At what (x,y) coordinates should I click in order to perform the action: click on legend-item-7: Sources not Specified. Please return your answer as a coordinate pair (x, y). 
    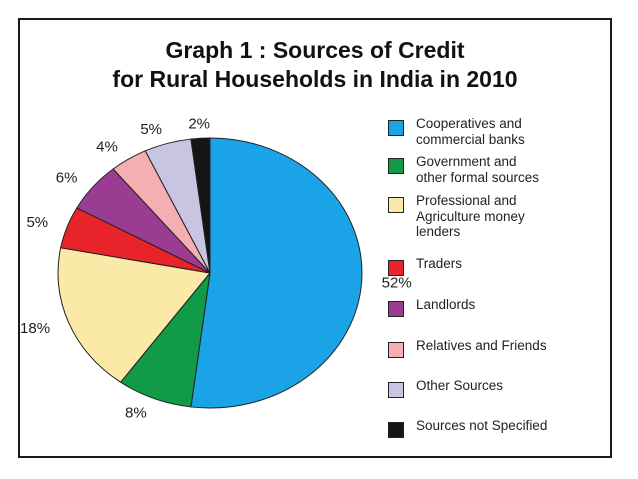
    Looking at the image, I should click on (498, 428).